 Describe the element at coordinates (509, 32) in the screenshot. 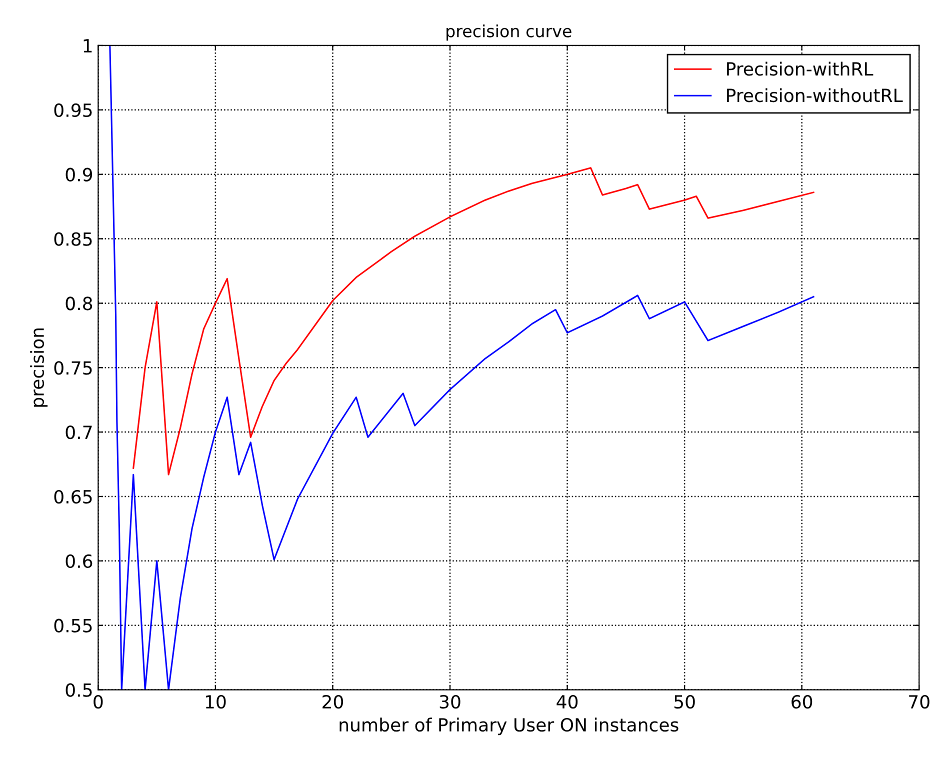

I see `chart-title: precision curve` at that location.